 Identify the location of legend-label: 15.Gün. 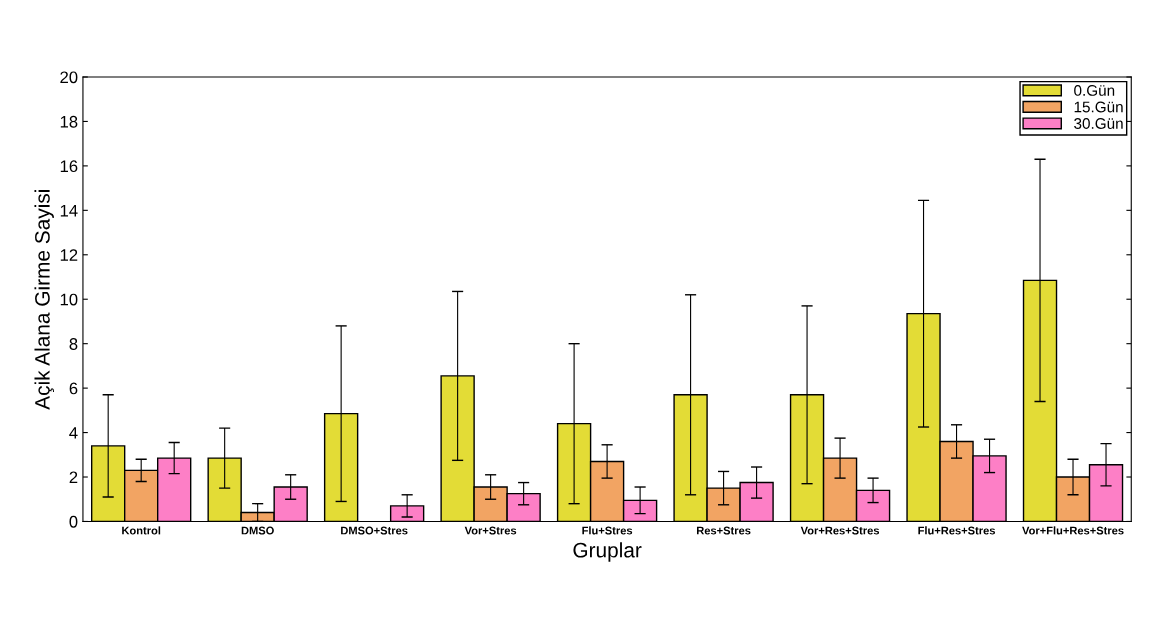
(1098, 107).